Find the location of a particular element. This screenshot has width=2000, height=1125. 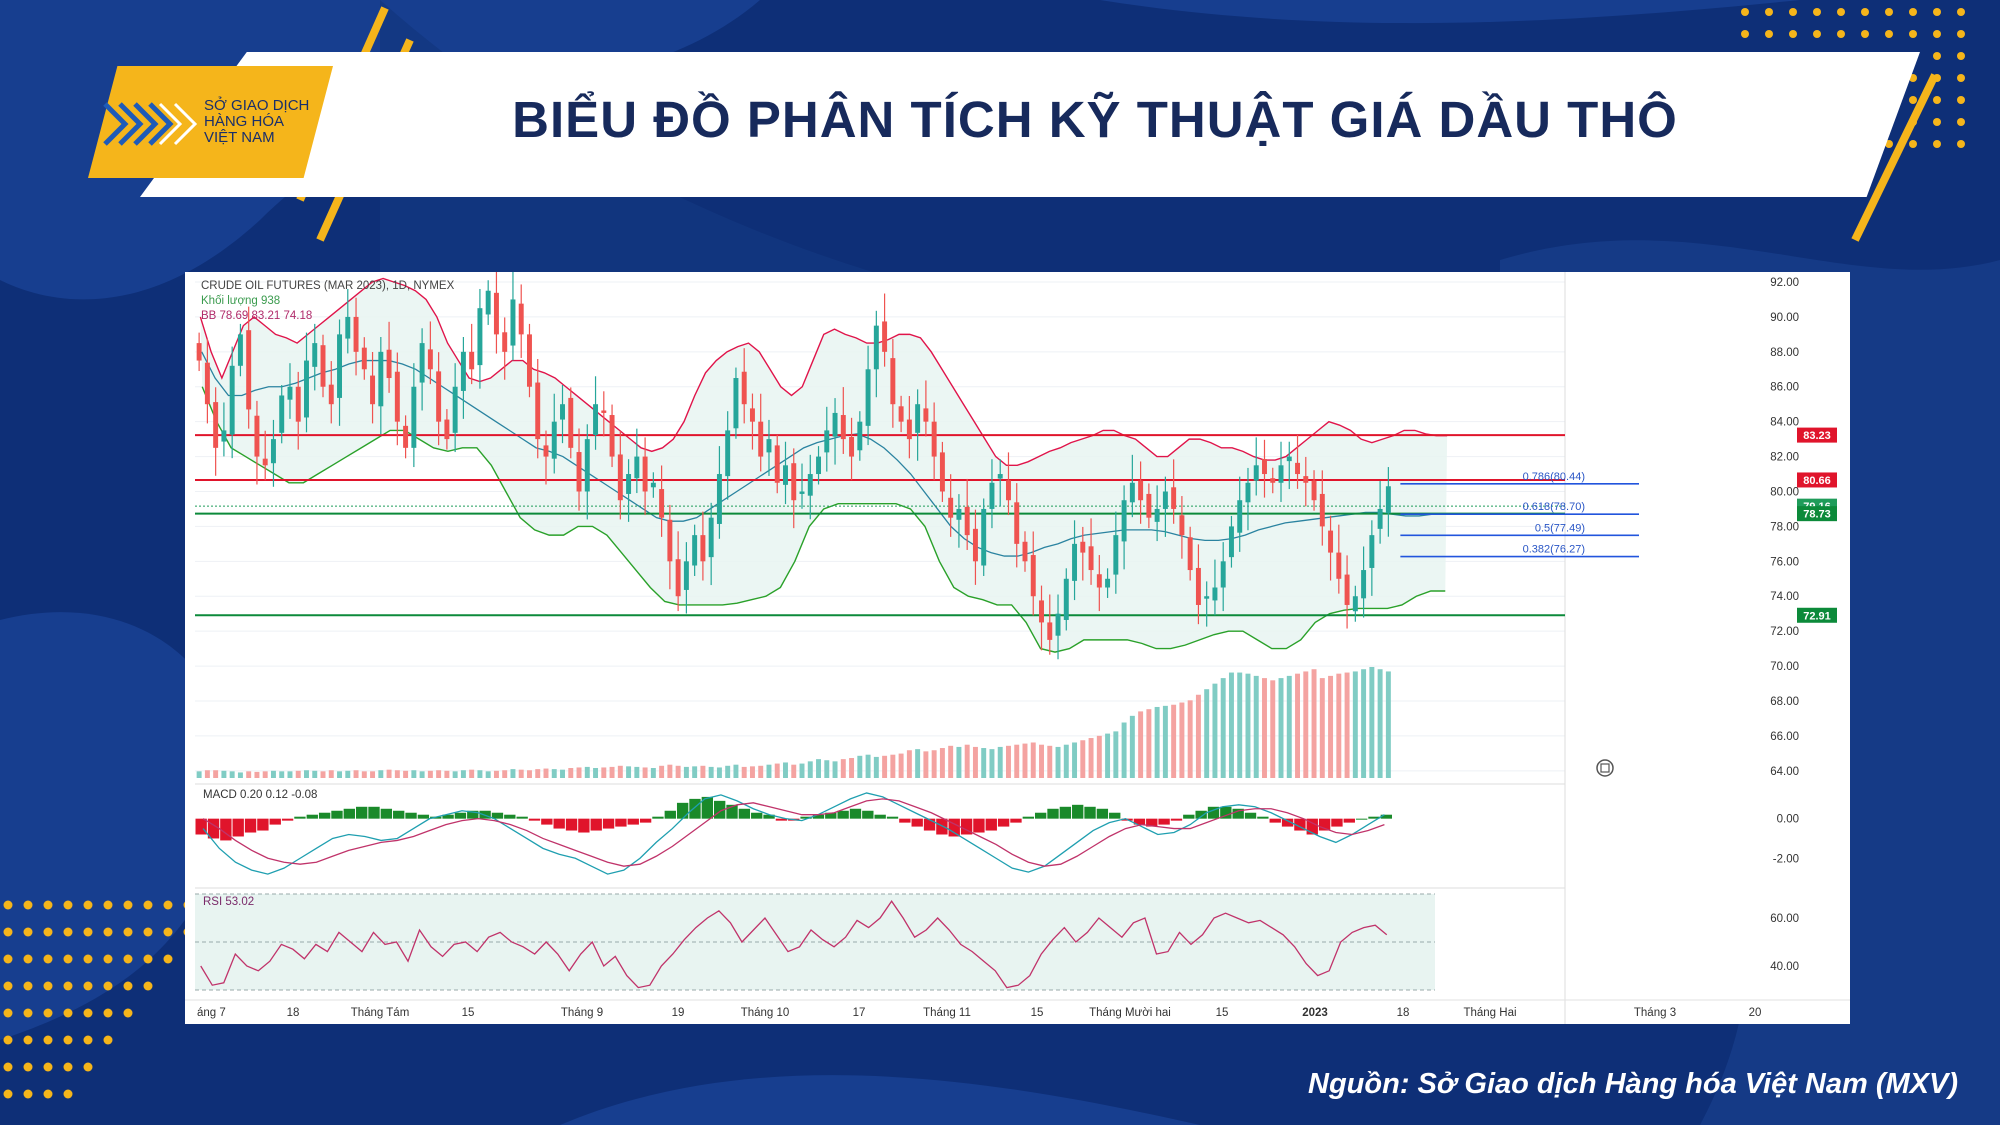

y-tick-label: 74.00 is located at coordinates (1784, 597).